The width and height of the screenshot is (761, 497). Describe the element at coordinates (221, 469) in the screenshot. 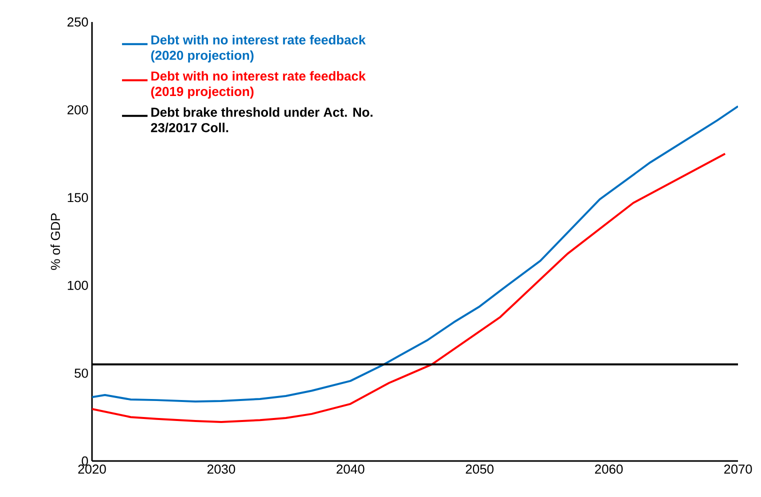

I see `x-tick-label: 2030` at that location.